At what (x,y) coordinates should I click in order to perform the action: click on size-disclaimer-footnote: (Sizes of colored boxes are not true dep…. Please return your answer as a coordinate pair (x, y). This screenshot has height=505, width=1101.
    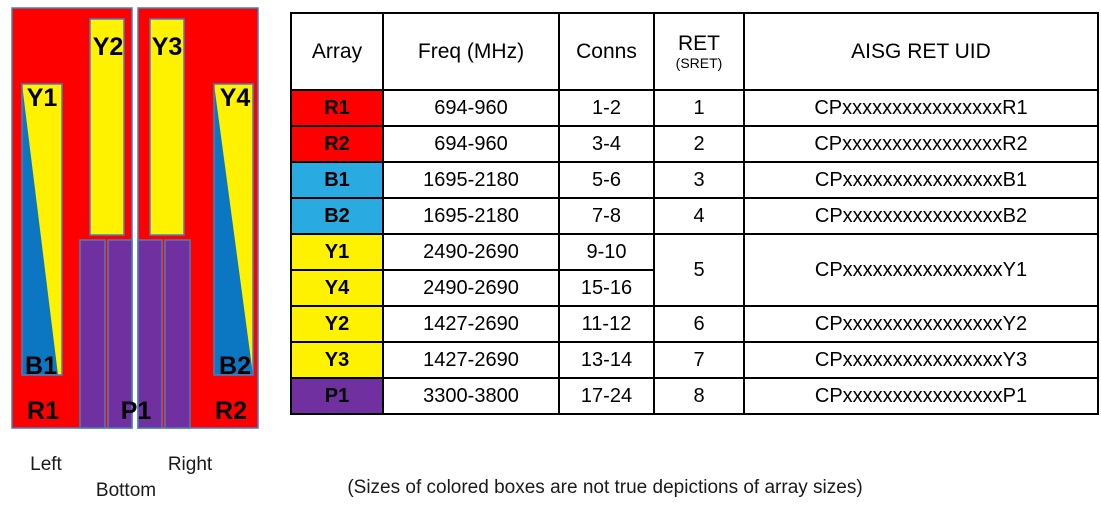
    Looking at the image, I should click on (605, 487).